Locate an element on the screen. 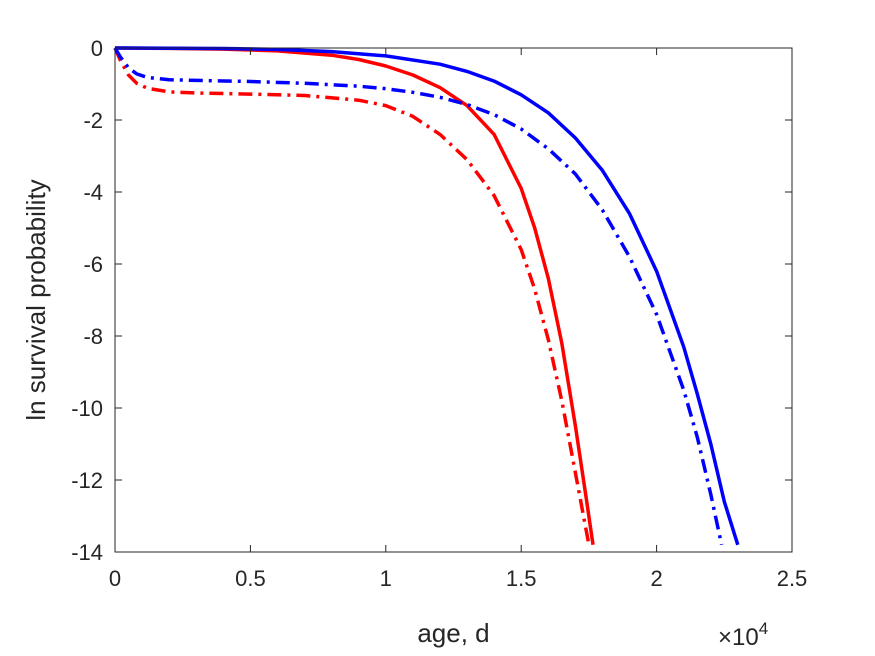 This screenshot has height=656, width=875. y-tick-label: -6 is located at coordinates (93, 264).